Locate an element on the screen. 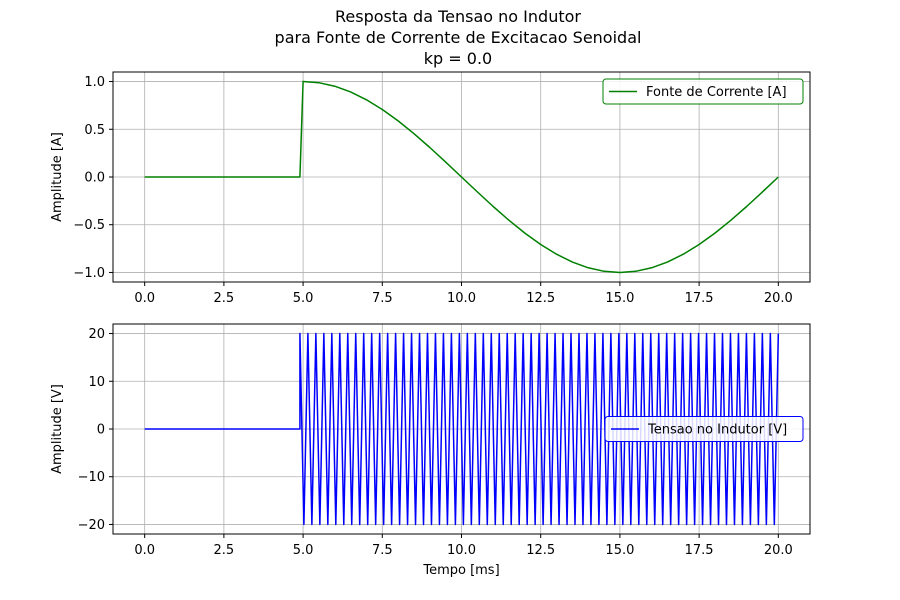 The width and height of the screenshot is (900, 600). x-axis-label: Tempo [ms] is located at coordinates (460, 570).